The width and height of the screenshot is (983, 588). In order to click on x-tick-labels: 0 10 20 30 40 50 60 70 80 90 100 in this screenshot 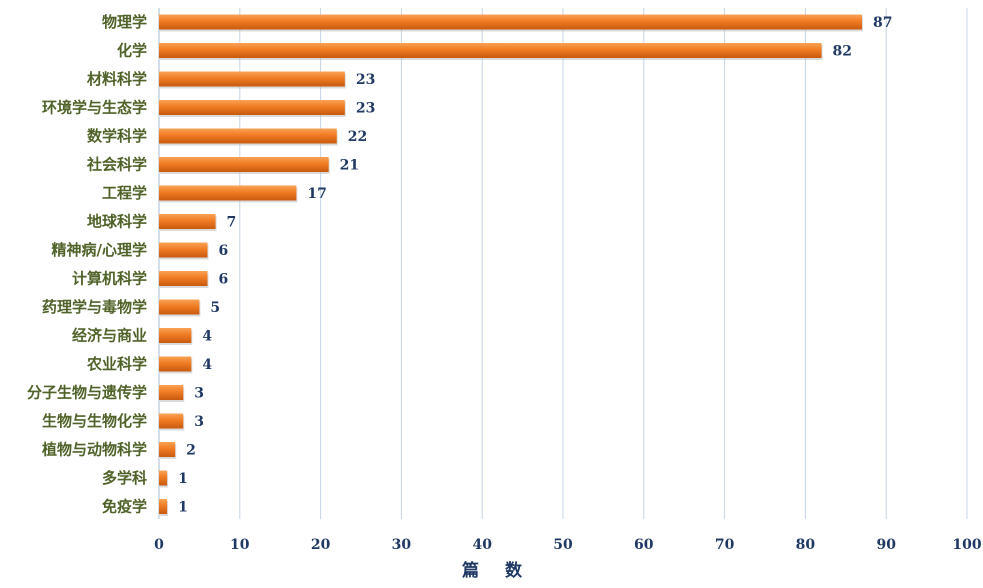, I will do `click(568, 545)`.